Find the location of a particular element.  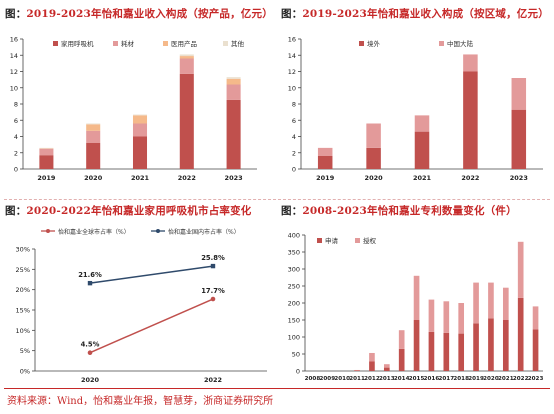

legend-label: 授权 is located at coordinates (370, 240).